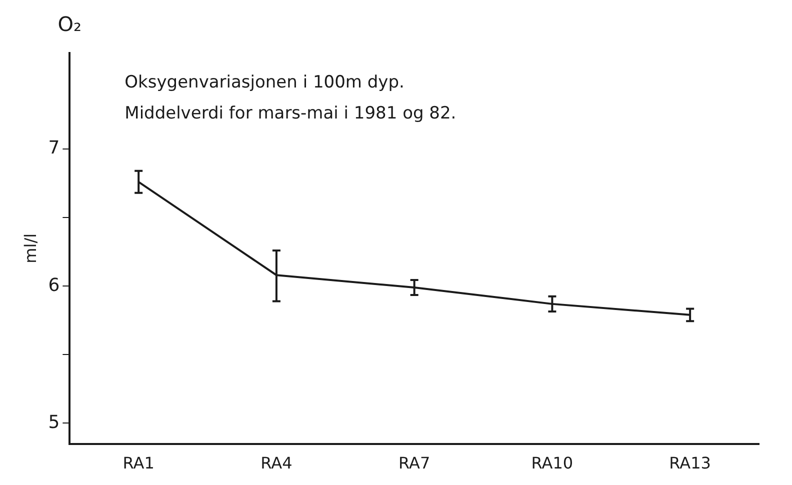  I want to click on x-tick-label: RA7, so click(414, 463).